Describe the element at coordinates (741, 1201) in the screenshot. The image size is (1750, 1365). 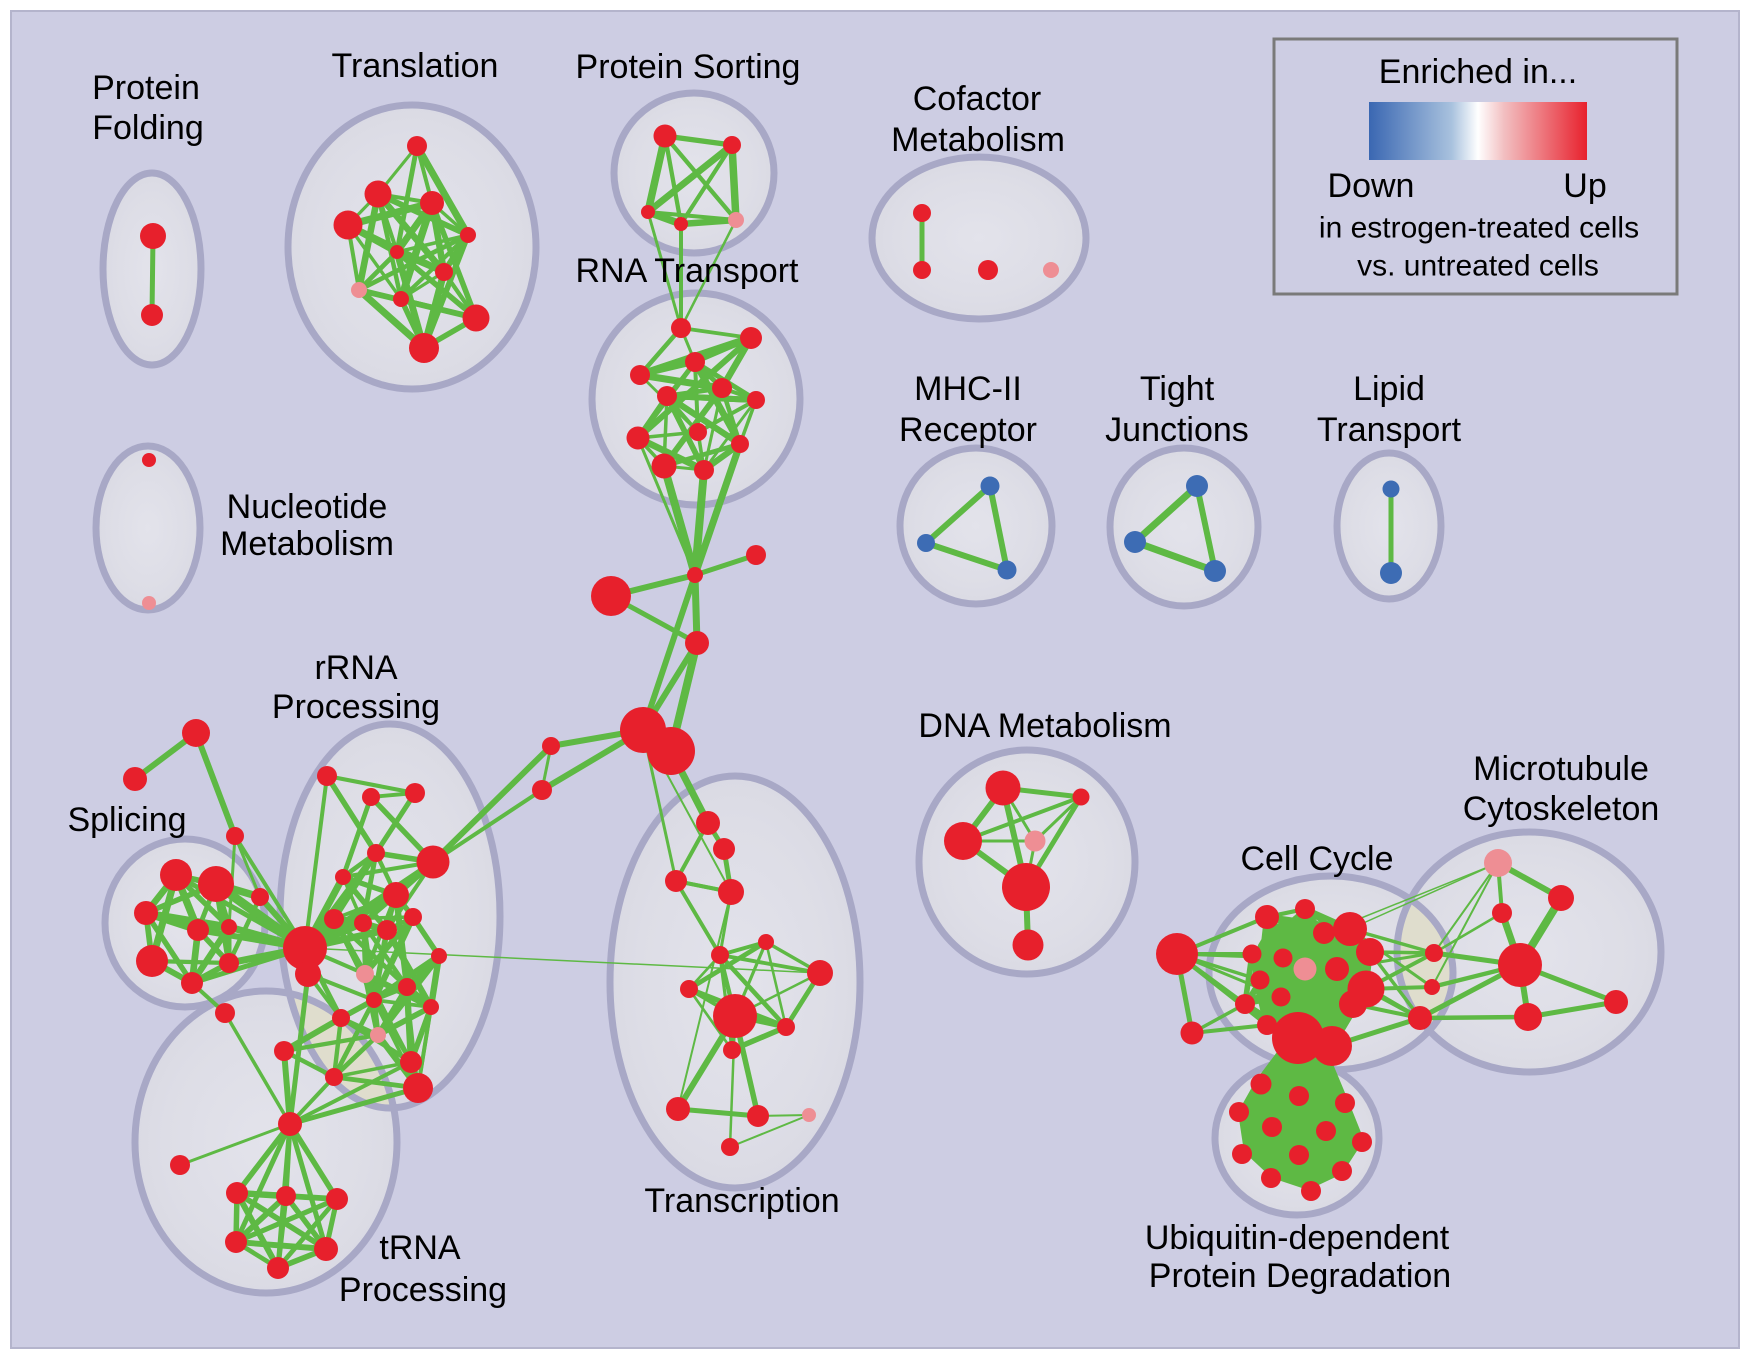
I see `svg-text: Transcription` at that location.